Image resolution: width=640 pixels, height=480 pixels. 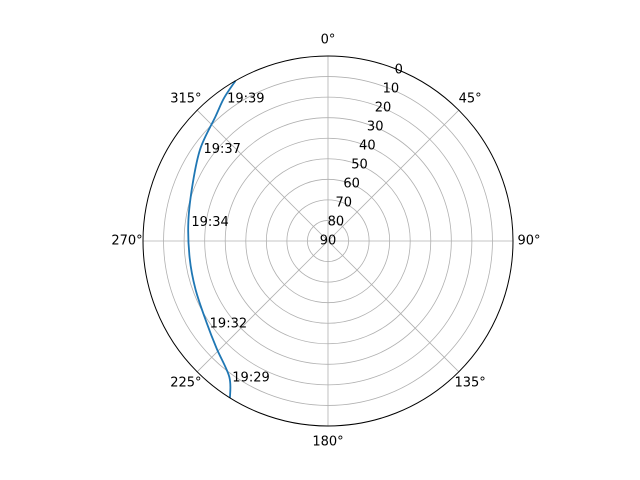 What do you see at coordinates (327, 442) in the screenshot?
I see `theta-tick-label: 180°` at bounding box center [327, 442].